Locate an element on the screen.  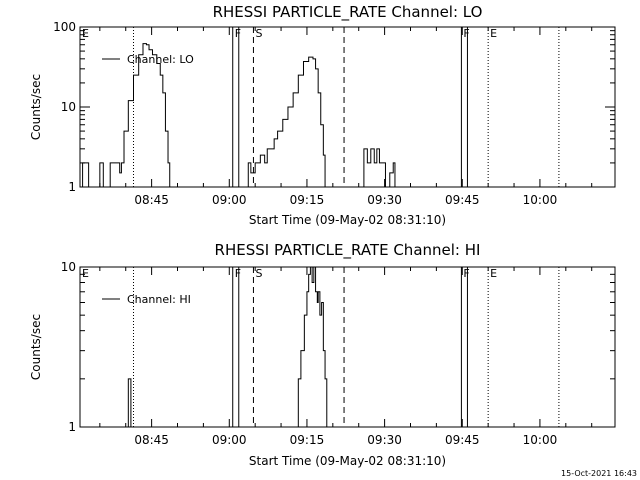
chart-title: RHESSI PARTICLE_RATE Channel: HI is located at coordinates (348, 250).